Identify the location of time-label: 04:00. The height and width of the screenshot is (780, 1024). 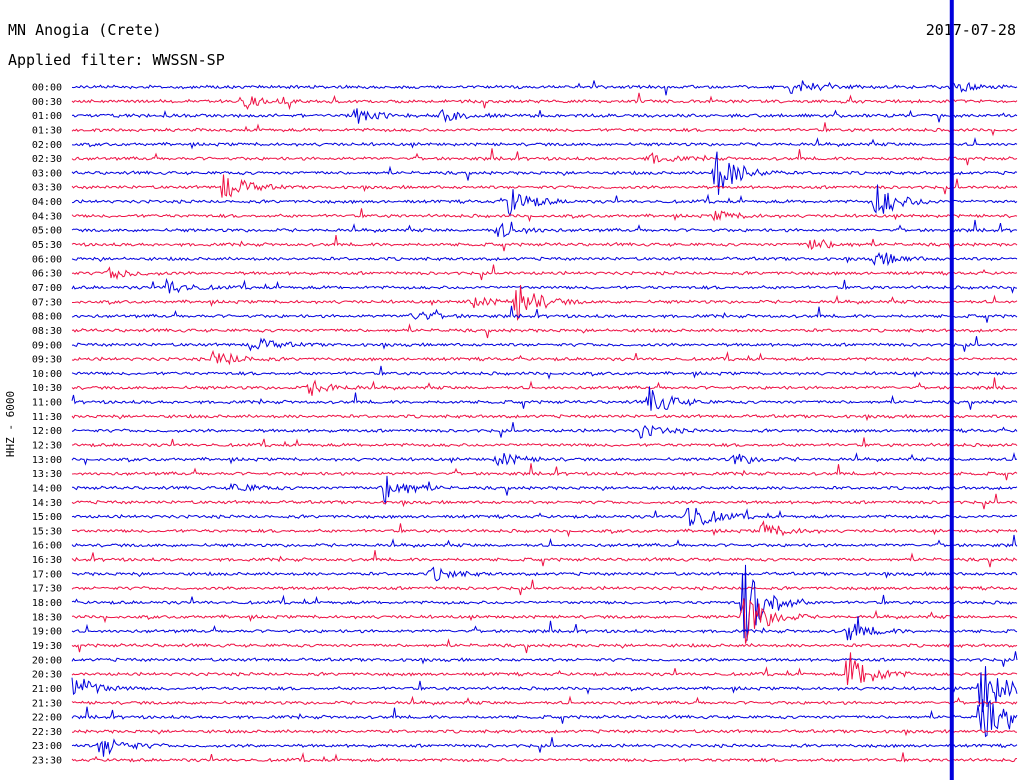
(47, 202).